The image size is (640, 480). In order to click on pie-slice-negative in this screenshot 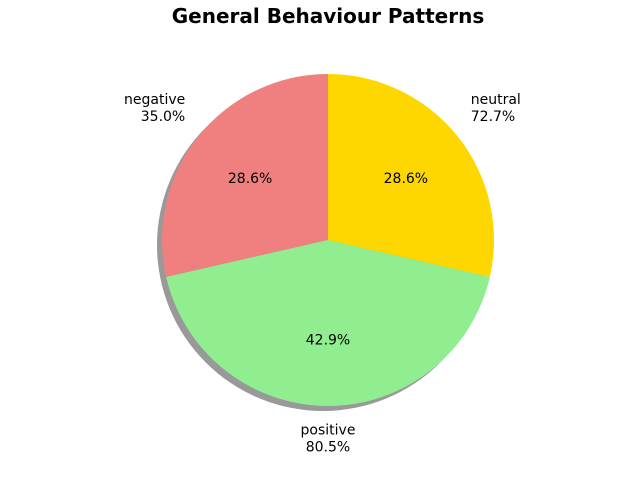, I will do `click(245, 175)`.